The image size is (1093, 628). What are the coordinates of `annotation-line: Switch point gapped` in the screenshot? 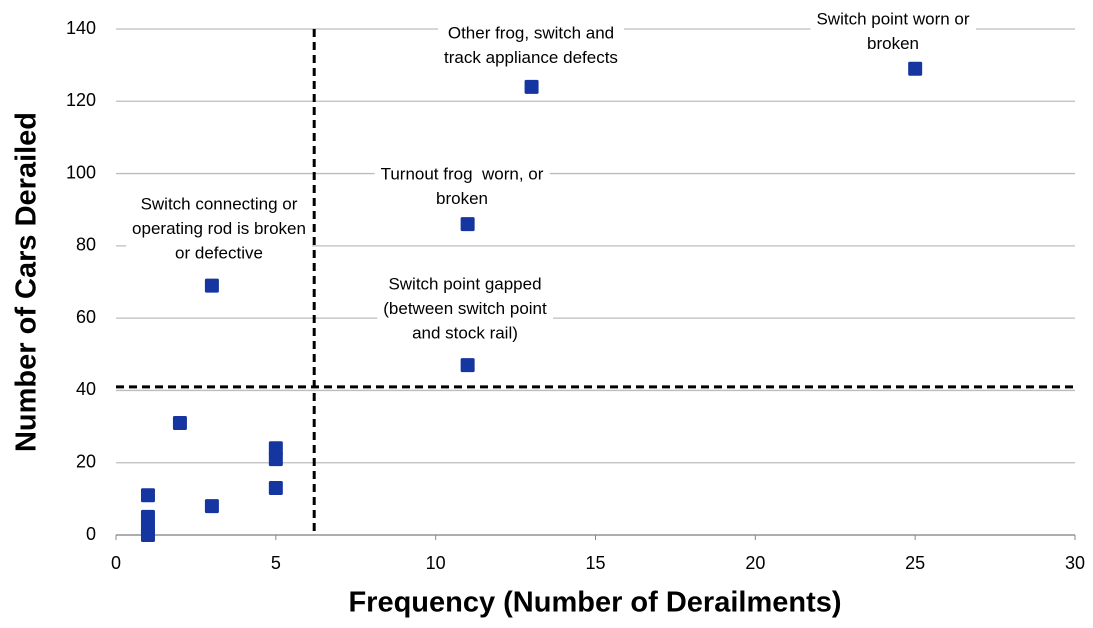 It's located at (464, 283).